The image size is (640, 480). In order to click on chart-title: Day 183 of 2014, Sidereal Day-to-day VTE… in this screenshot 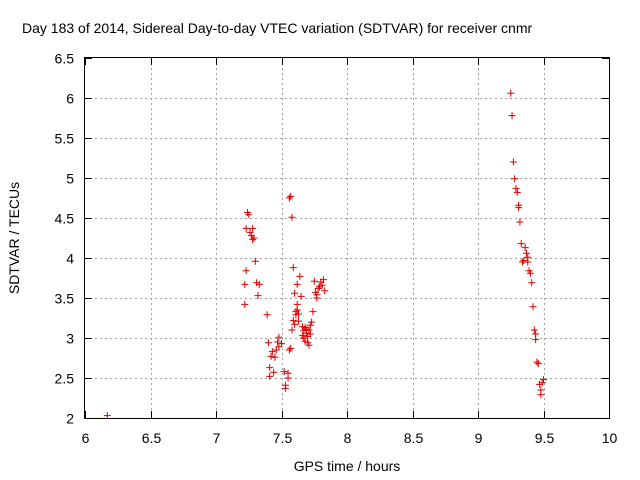, I will do `click(277, 28)`.